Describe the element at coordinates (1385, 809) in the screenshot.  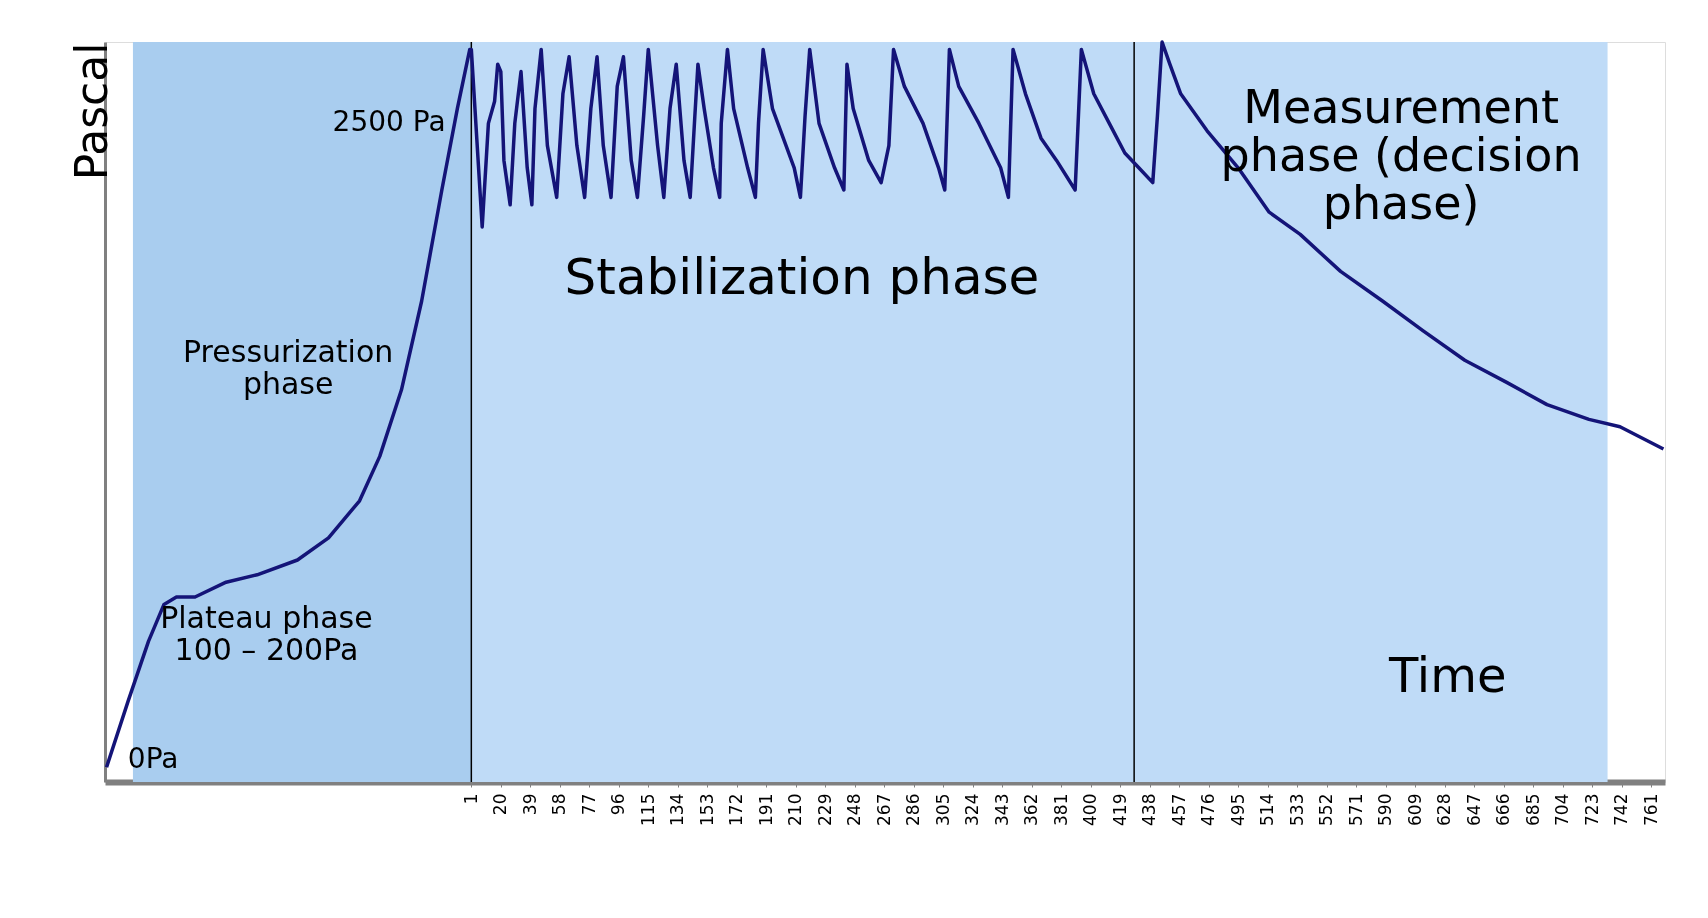
I see `x-tick-label: 590` at that location.